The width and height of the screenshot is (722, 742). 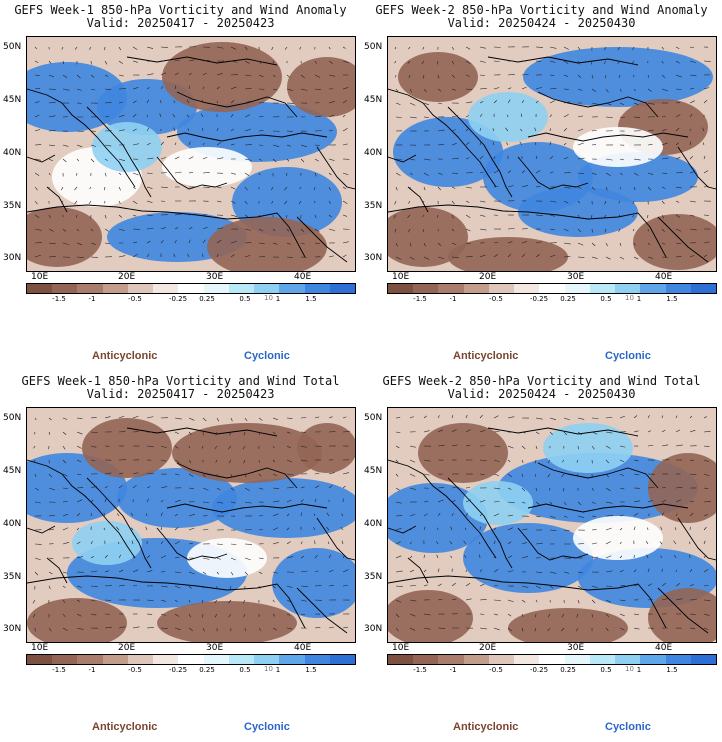 I want to click on colorbar-tick-label: -1, so click(x=92, y=670).